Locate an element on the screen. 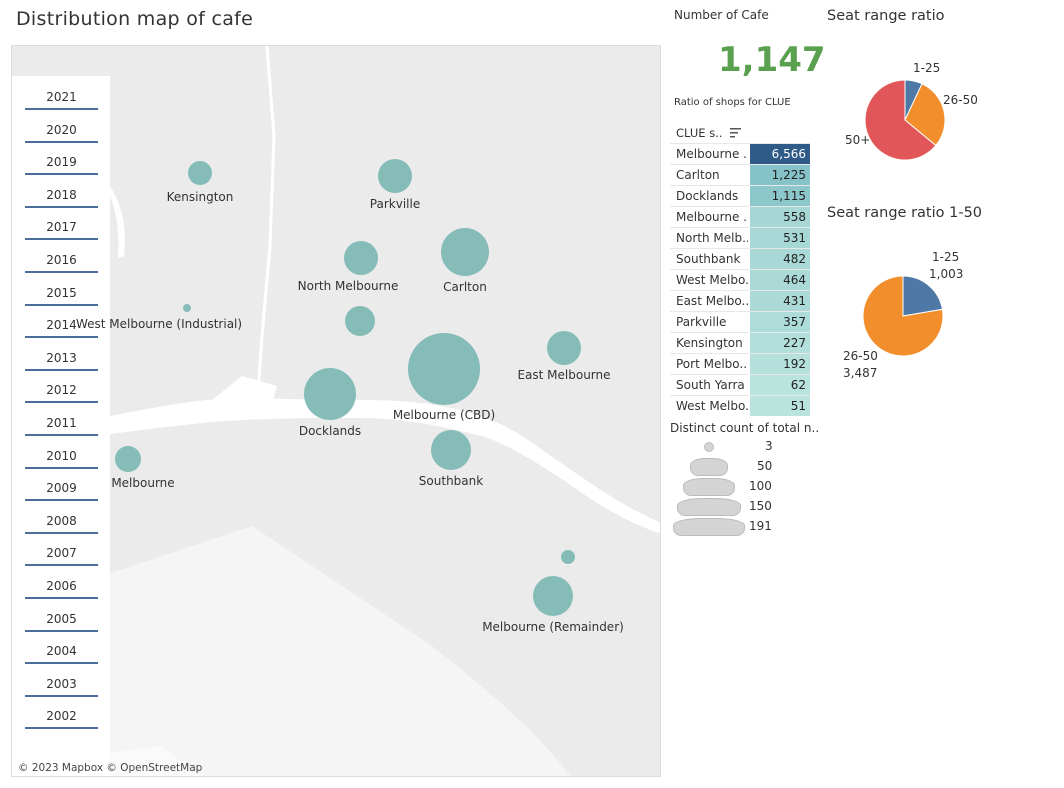  table-cell-value: 431 is located at coordinates (780, 301).